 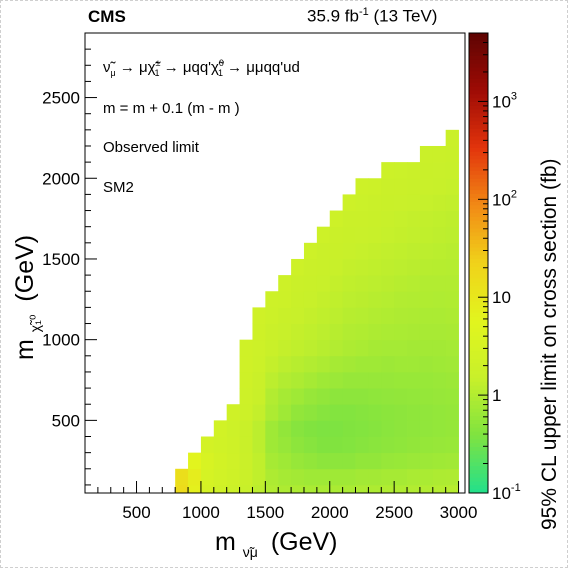 What do you see at coordinates (265, 512) in the screenshot?
I see `x-tick-label: 1500` at bounding box center [265, 512].